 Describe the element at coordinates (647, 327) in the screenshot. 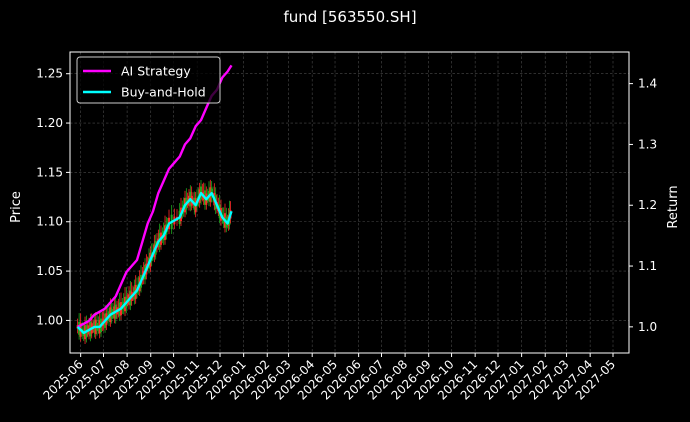

I see `y-right-tick-label: 1.0` at that location.